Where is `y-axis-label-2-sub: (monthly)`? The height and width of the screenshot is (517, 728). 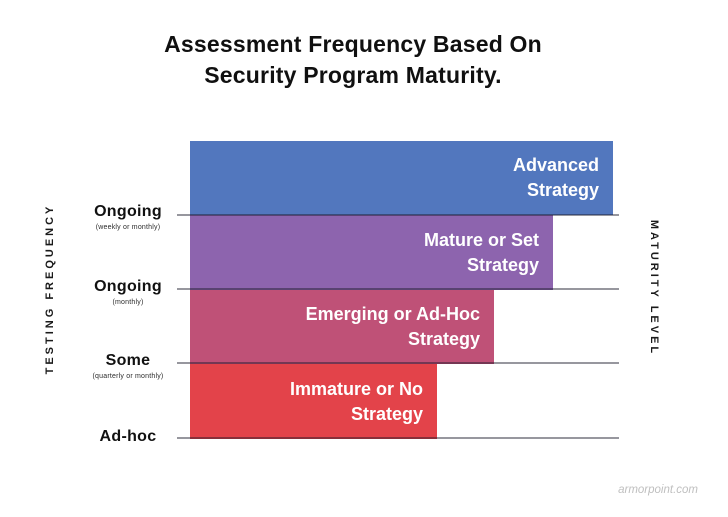
y-axis-label-2-sub: (monthly) is located at coordinates (128, 302).